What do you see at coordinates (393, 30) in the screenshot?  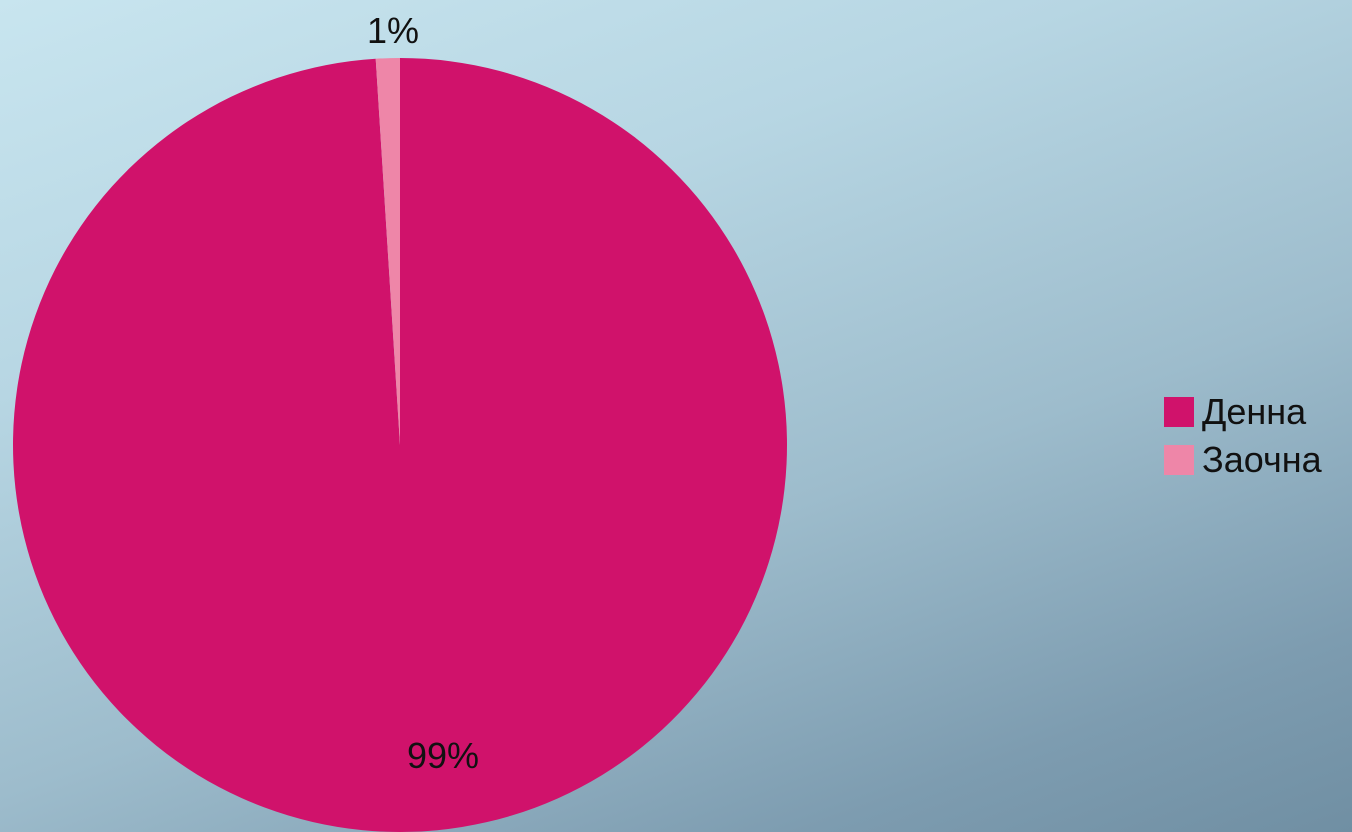 I see `data-label-2: 1%` at bounding box center [393, 30].